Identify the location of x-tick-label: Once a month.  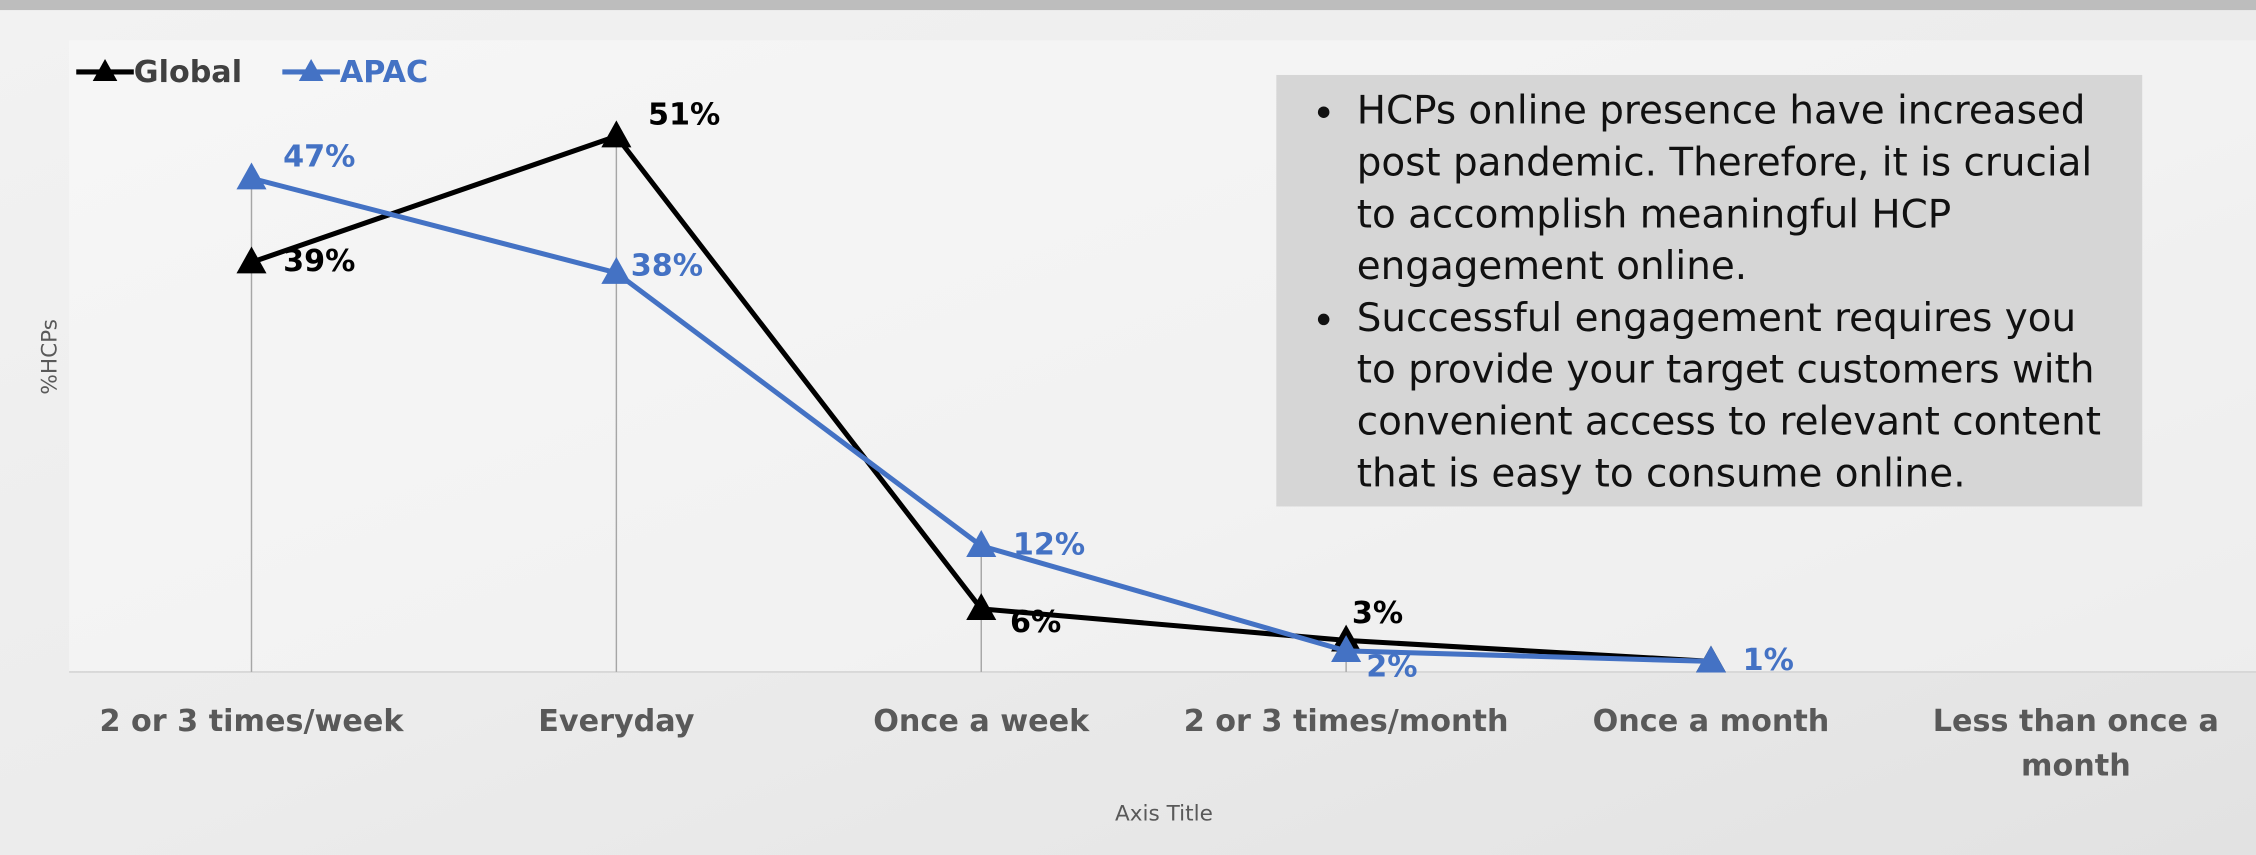
(1711, 721).